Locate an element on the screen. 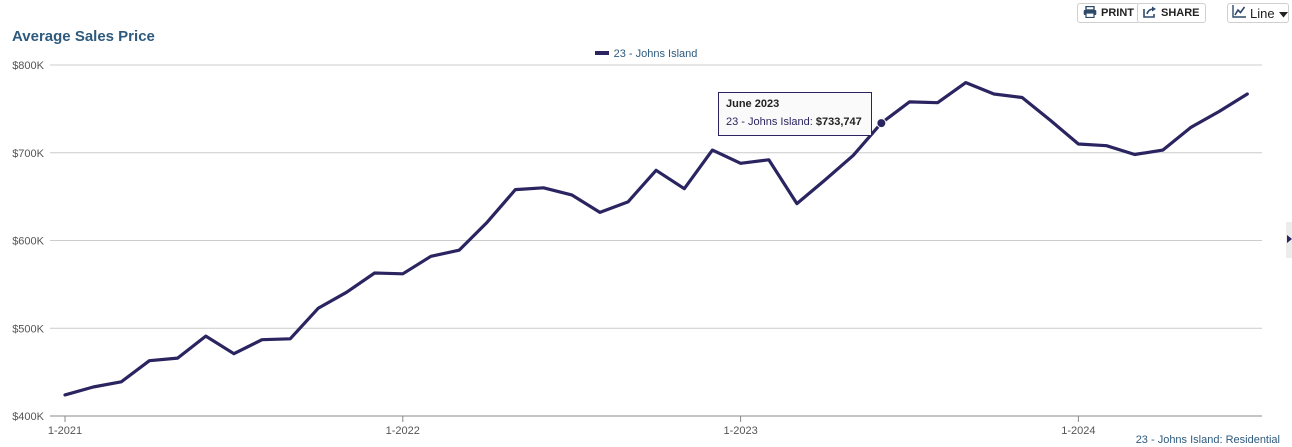 The width and height of the screenshot is (1292, 447). chart-title: Average Sales Price is located at coordinates (83, 36).